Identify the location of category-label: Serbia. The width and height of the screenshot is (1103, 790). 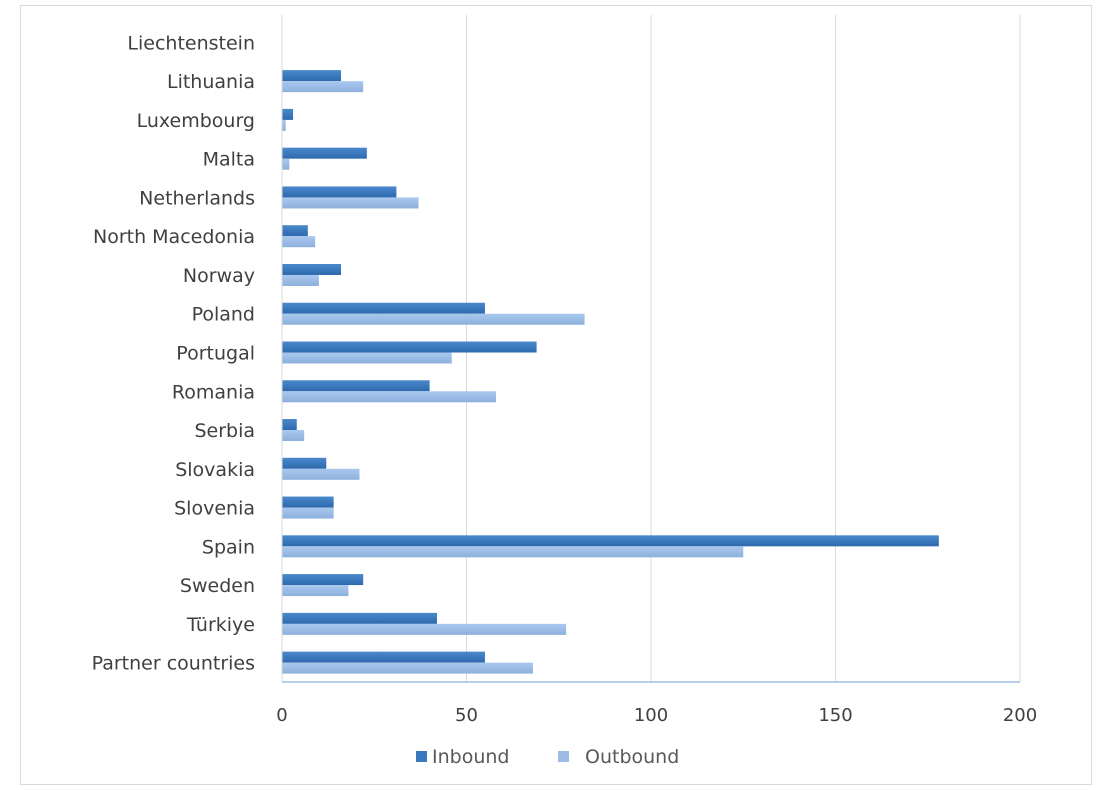
(224, 431).